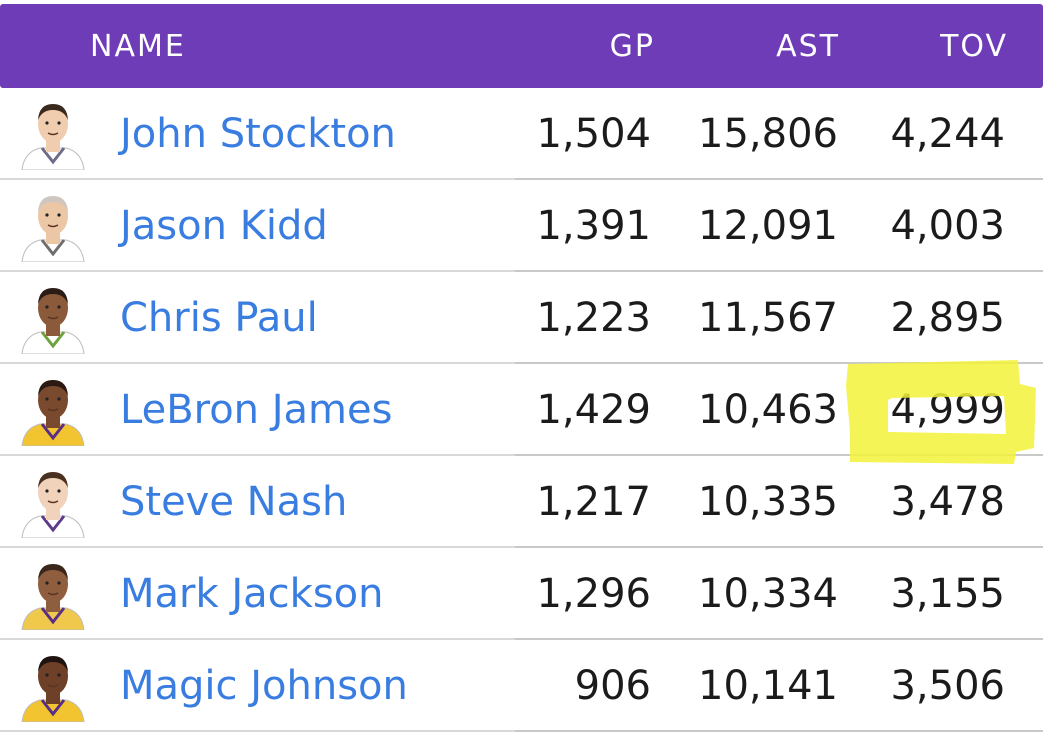  What do you see at coordinates (947, 134) in the screenshot?
I see `tov-cell: 4,244` at bounding box center [947, 134].